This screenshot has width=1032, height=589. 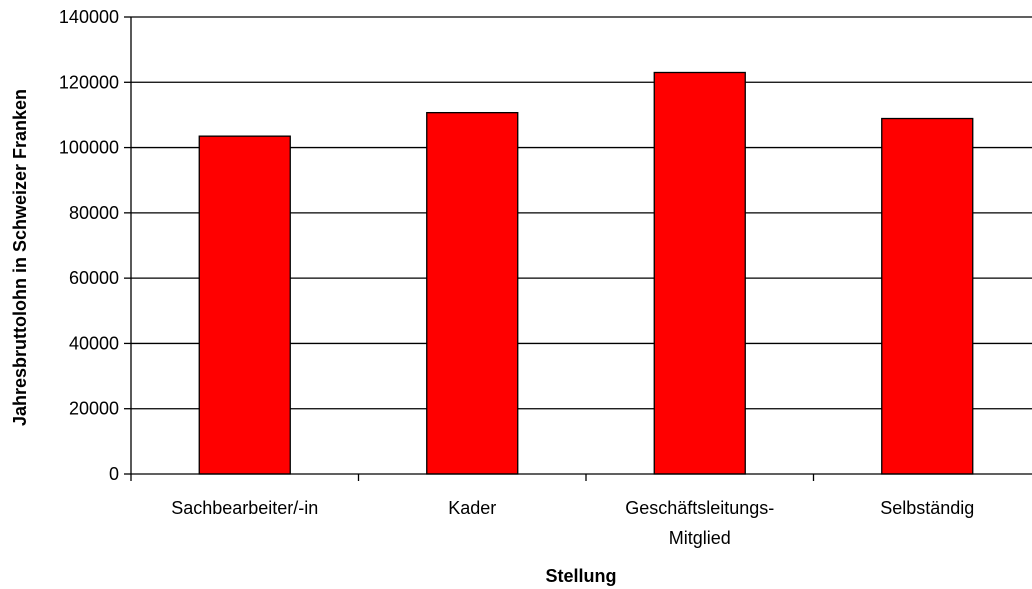 What do you see at coordinates (581, 576) in the screenshot?
I see `x-axis-title: Stellung` at bounding box center [581, 576].